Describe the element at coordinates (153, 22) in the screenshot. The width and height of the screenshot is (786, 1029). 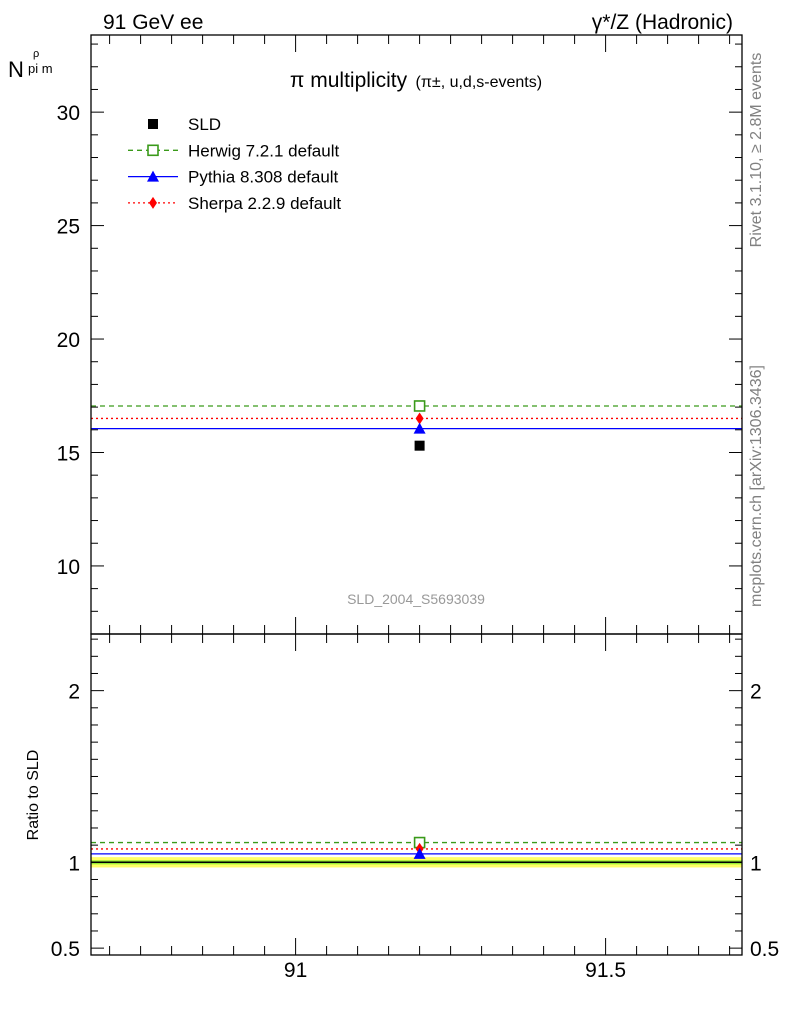
I see `header-left: 91 GeV ee` at that location.